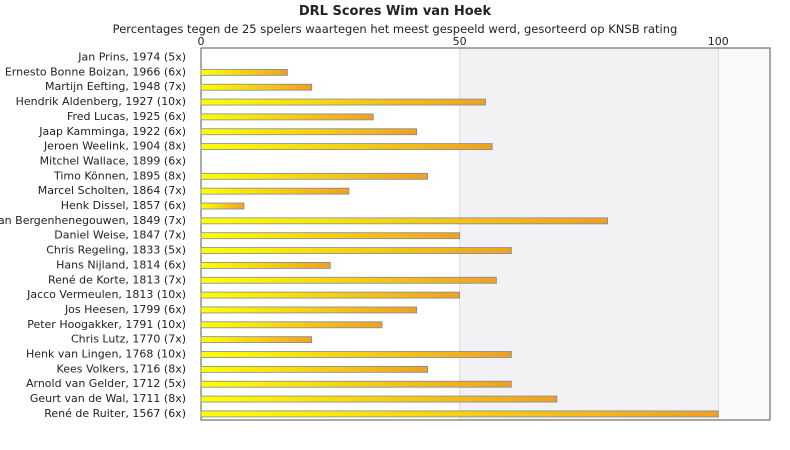 This screenshot has height=450, width=790. Describe the element at coordinates (125, 309) in the screenshot. I see `category-label: Jos Heesen, 1799 (6x)` at that location.